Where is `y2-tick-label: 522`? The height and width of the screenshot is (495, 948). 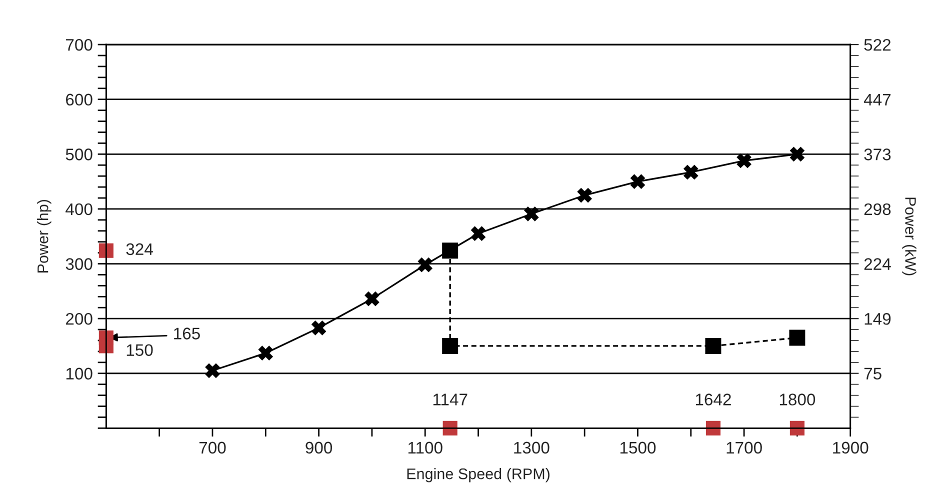 y2-tick-label: 522 is located at coordinates (877, 44).